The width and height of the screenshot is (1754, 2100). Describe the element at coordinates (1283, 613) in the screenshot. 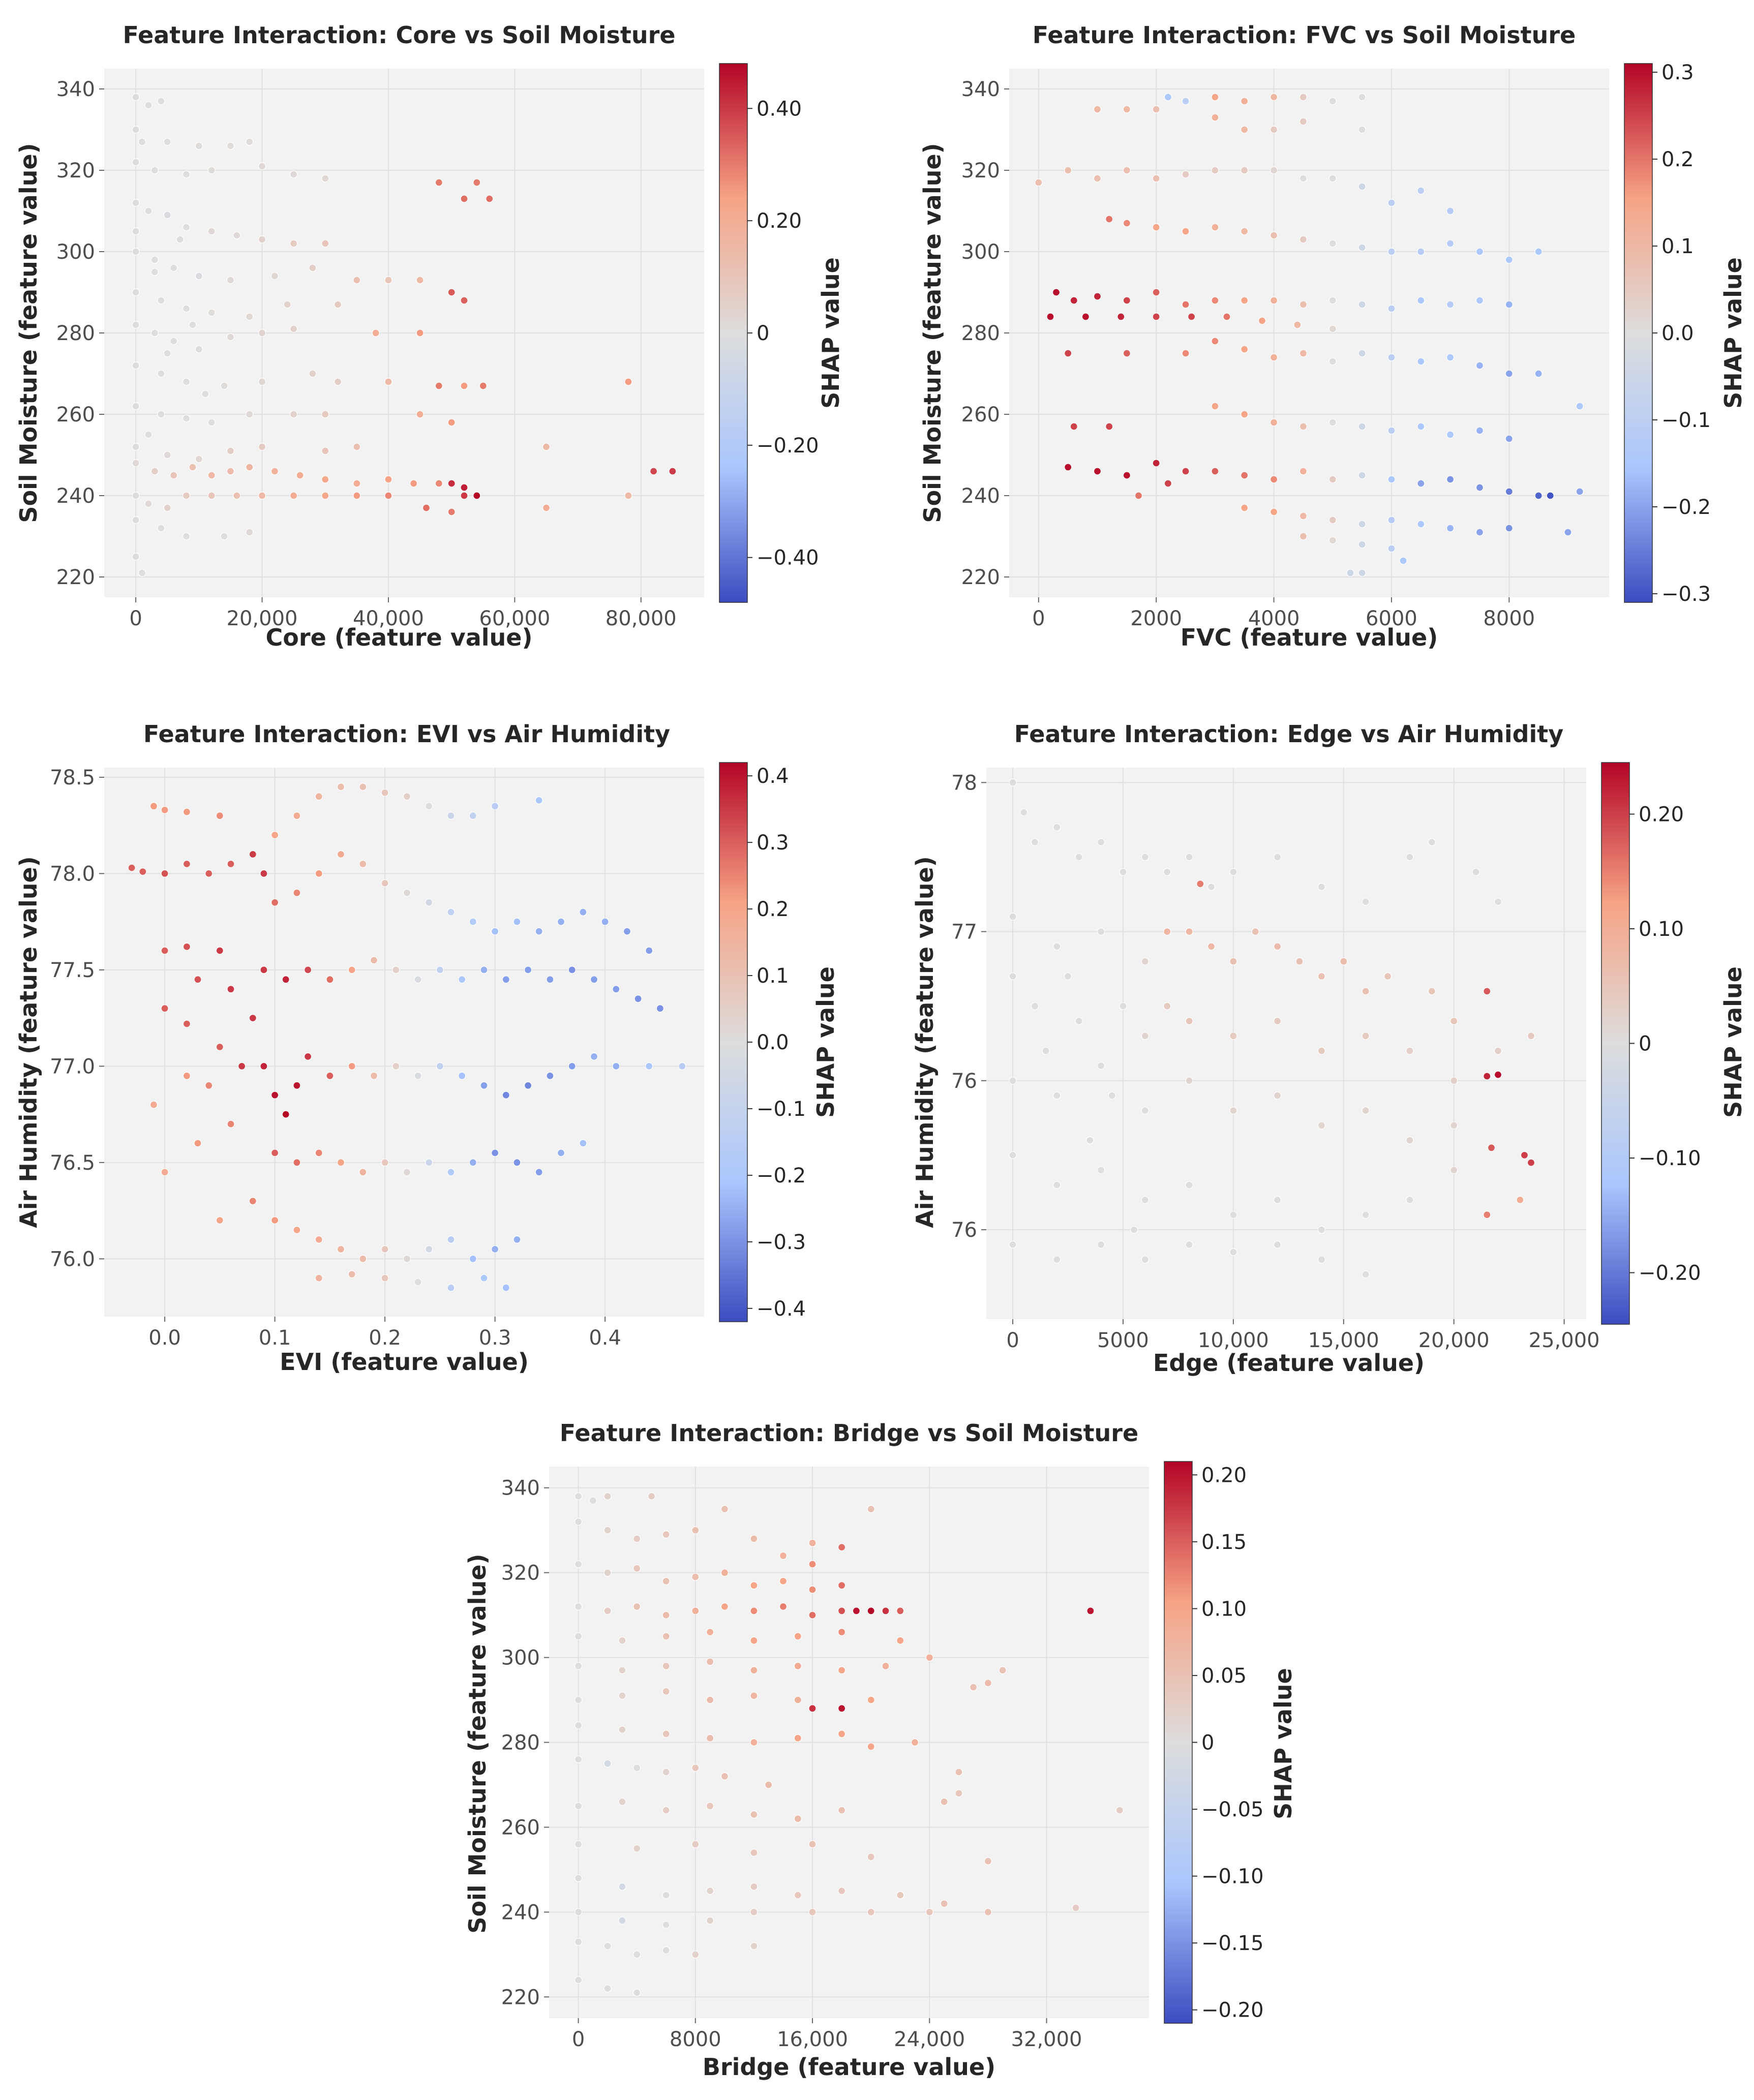

I see `x-ticks: 0 2000 4000 6000 8000` at that location.